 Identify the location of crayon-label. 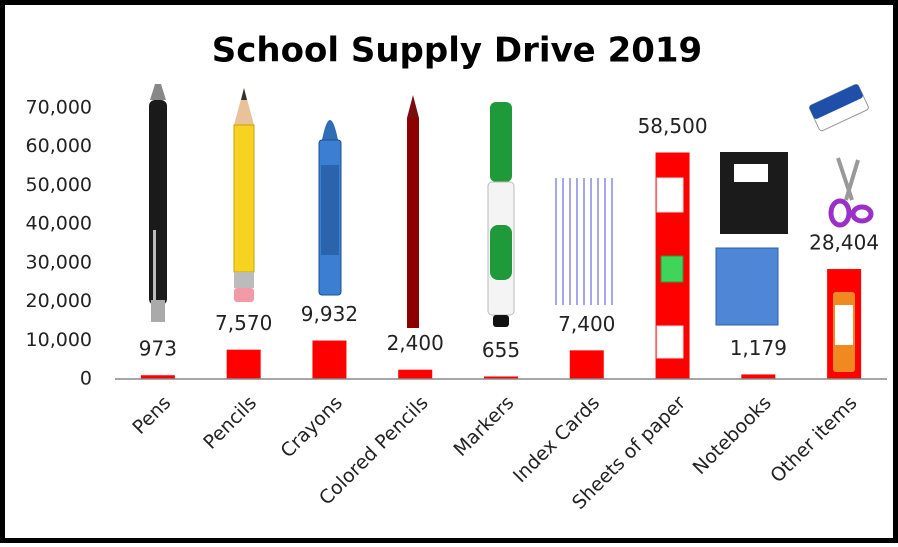
(330, 210).